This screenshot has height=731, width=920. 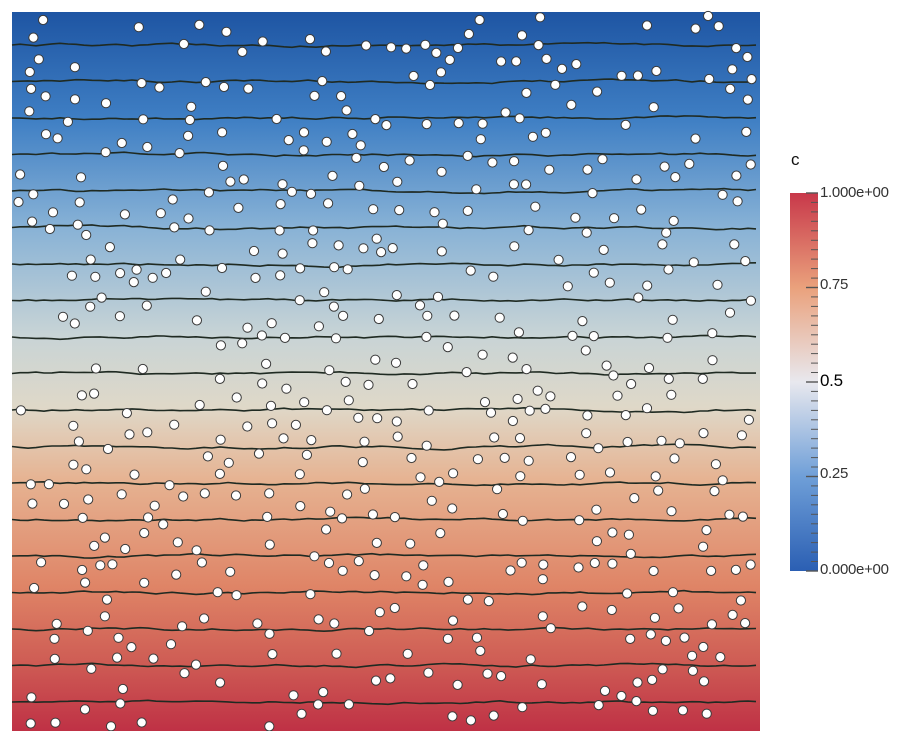 I want to click on colorbar-title: c, so click(x=795, y=159).